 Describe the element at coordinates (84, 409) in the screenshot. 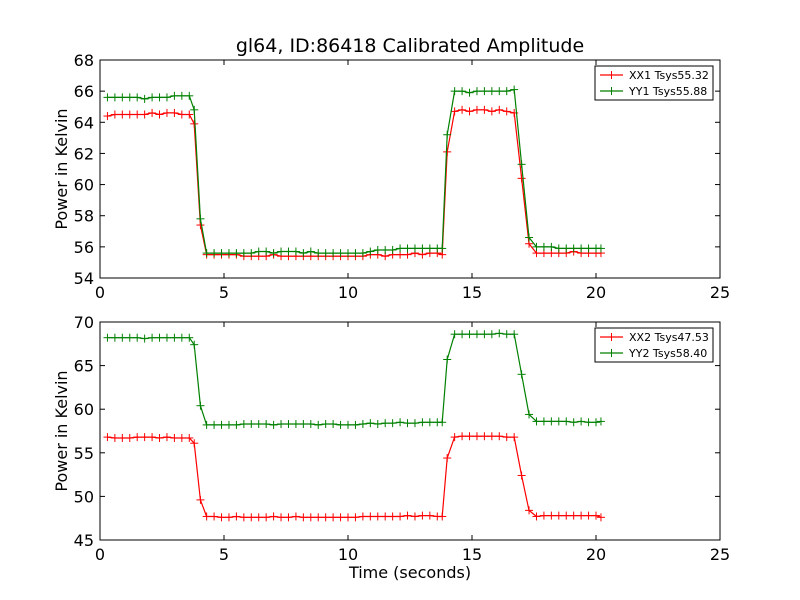

I see `y-tick-label: 60` at that location.